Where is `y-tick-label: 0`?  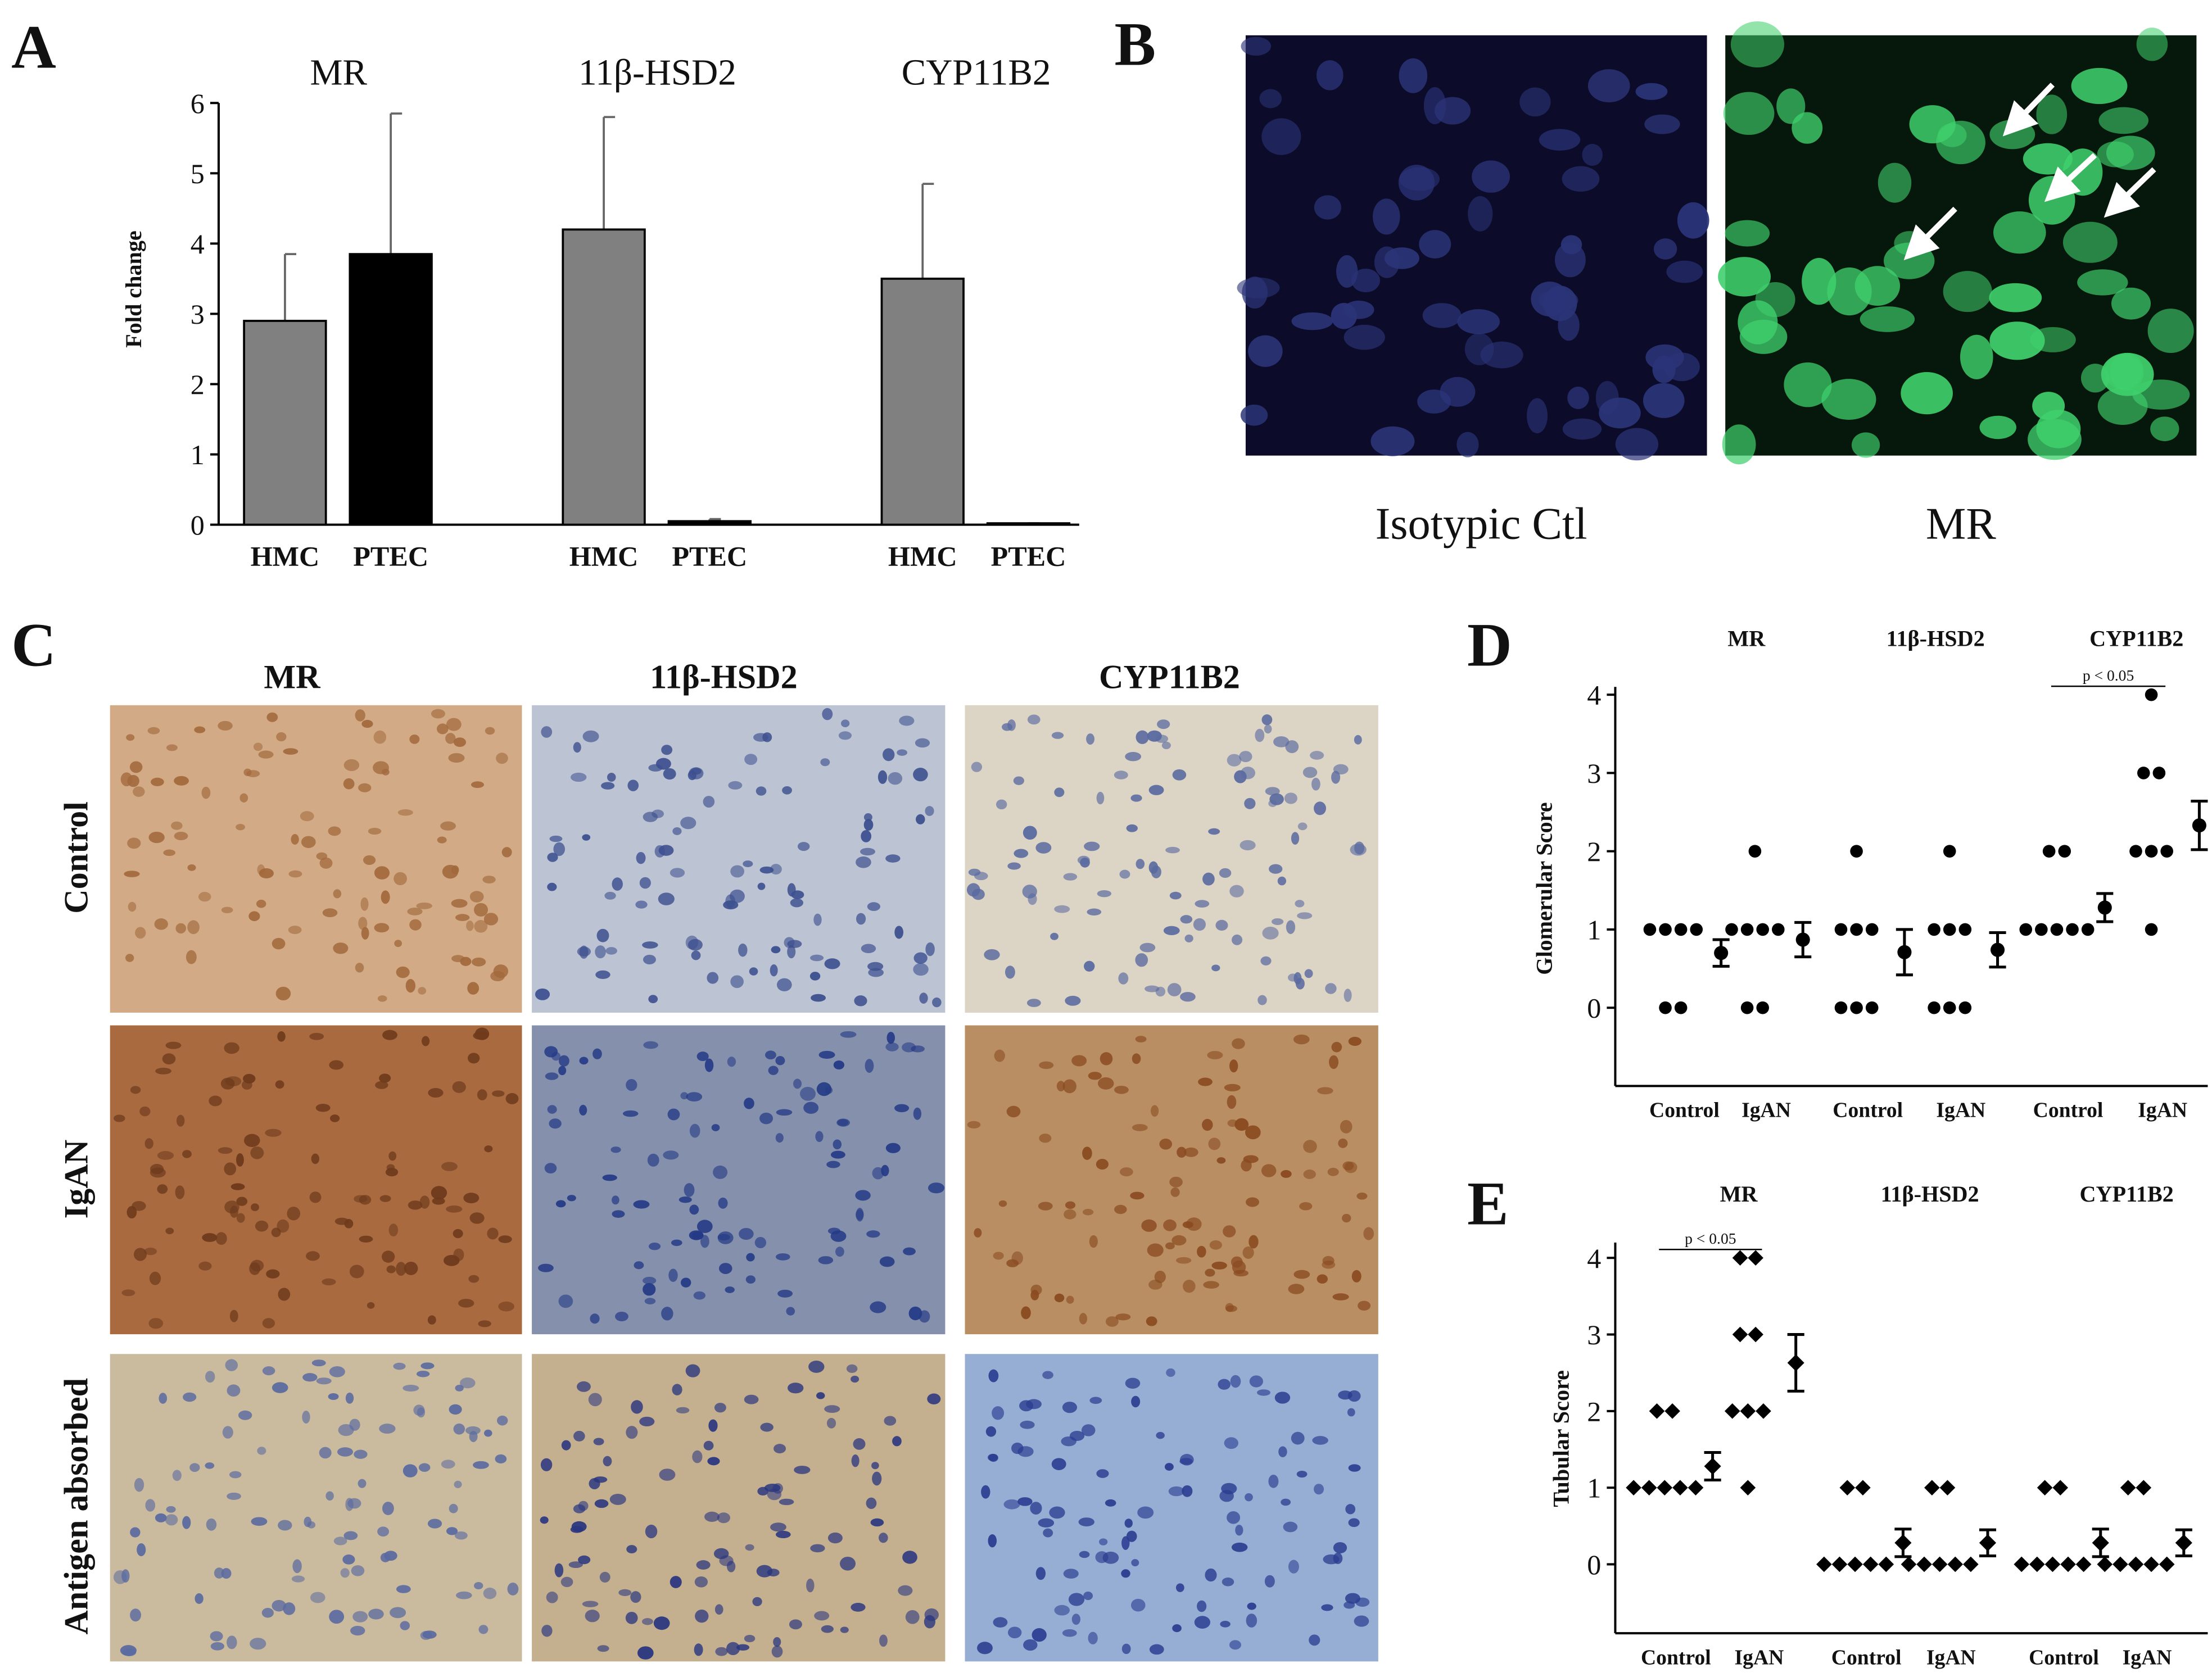
y-tick-label: 0 is located at coordinates (1594, 1564).